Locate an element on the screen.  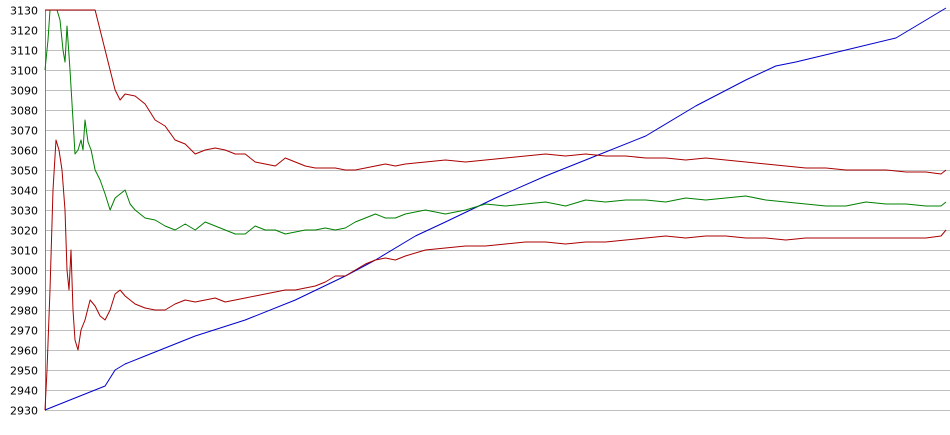
y-tick-label: 2930 is located at coordinates (24, 411).